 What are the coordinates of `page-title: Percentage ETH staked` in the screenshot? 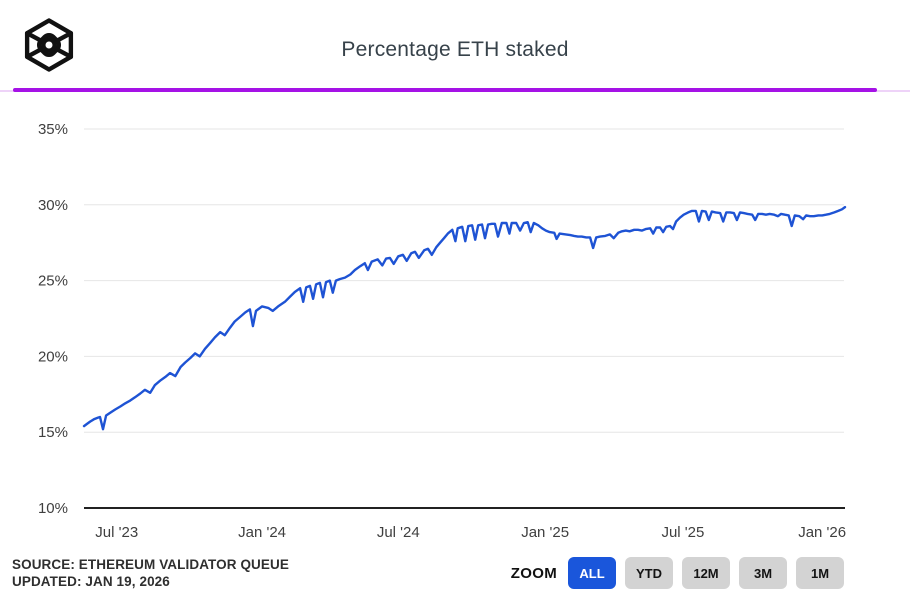 It's located at (455, 49).